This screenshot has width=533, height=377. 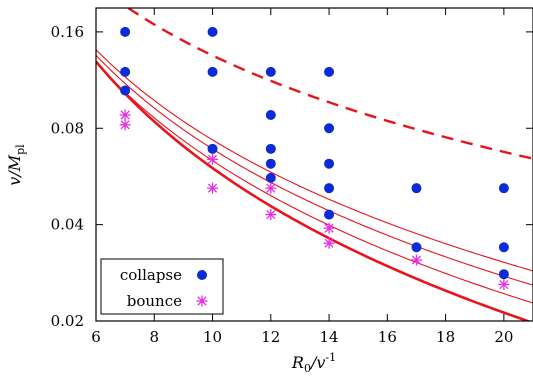 I want to click on x-tick-label: 6, so click(x=96, y=337).